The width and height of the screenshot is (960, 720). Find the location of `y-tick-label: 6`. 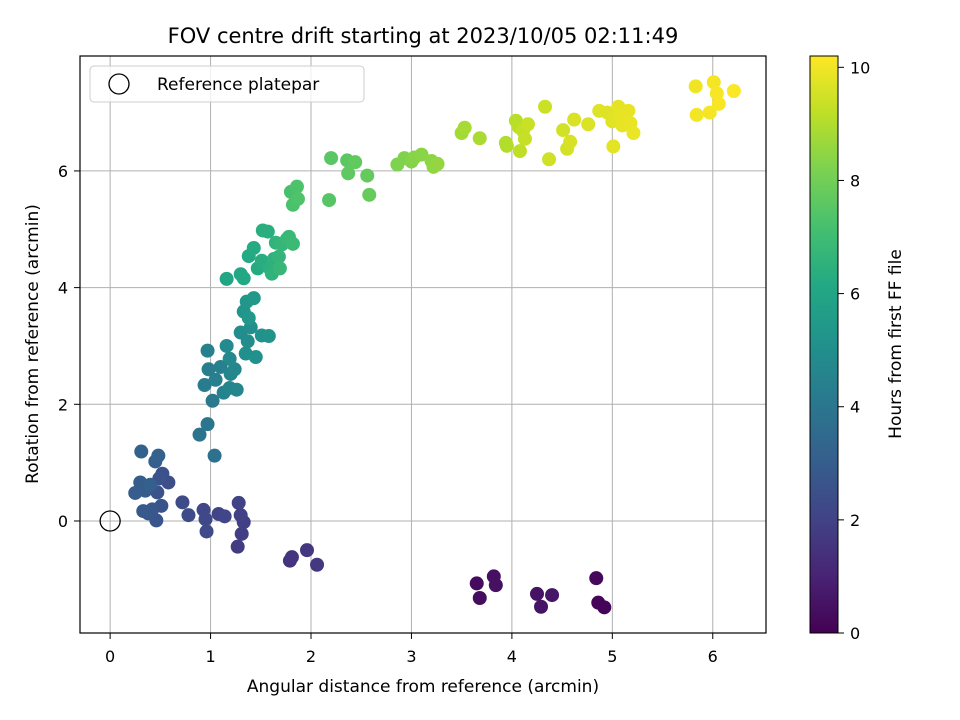

y-tick-label: 6 is located at coordinates (63, 171).